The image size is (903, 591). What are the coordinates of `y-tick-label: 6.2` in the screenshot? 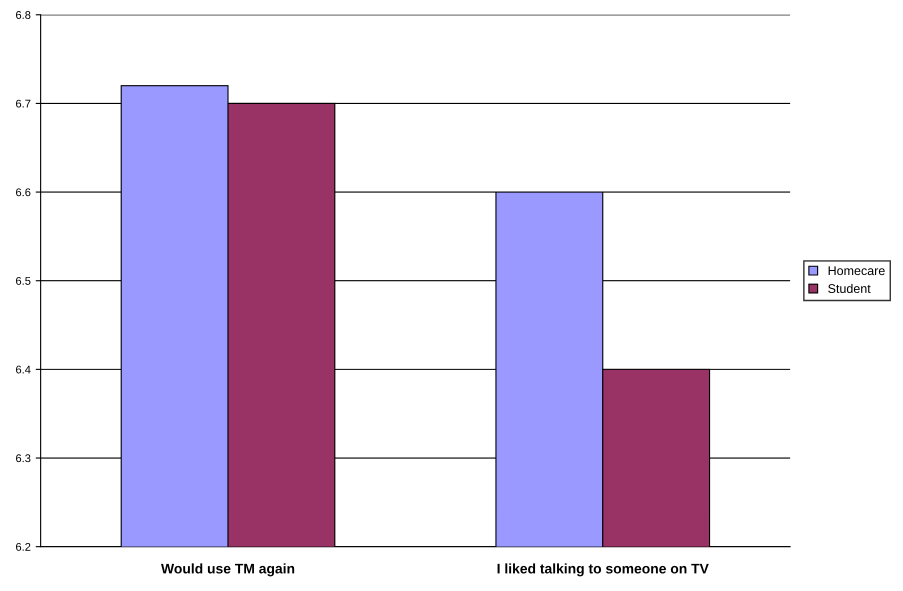 It's located at (23, 546).